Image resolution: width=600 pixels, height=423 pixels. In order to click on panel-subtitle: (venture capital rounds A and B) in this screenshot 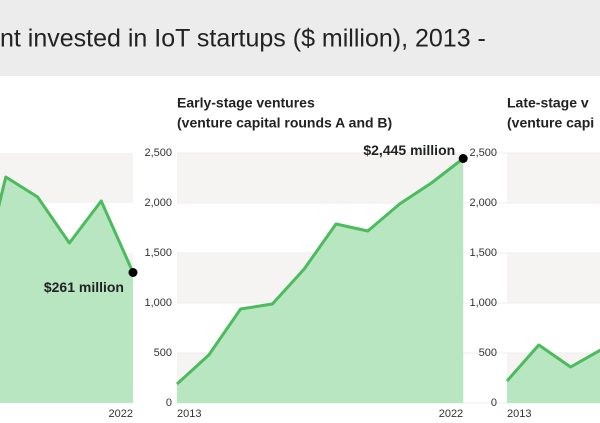, I will do `click(284, 123)`.